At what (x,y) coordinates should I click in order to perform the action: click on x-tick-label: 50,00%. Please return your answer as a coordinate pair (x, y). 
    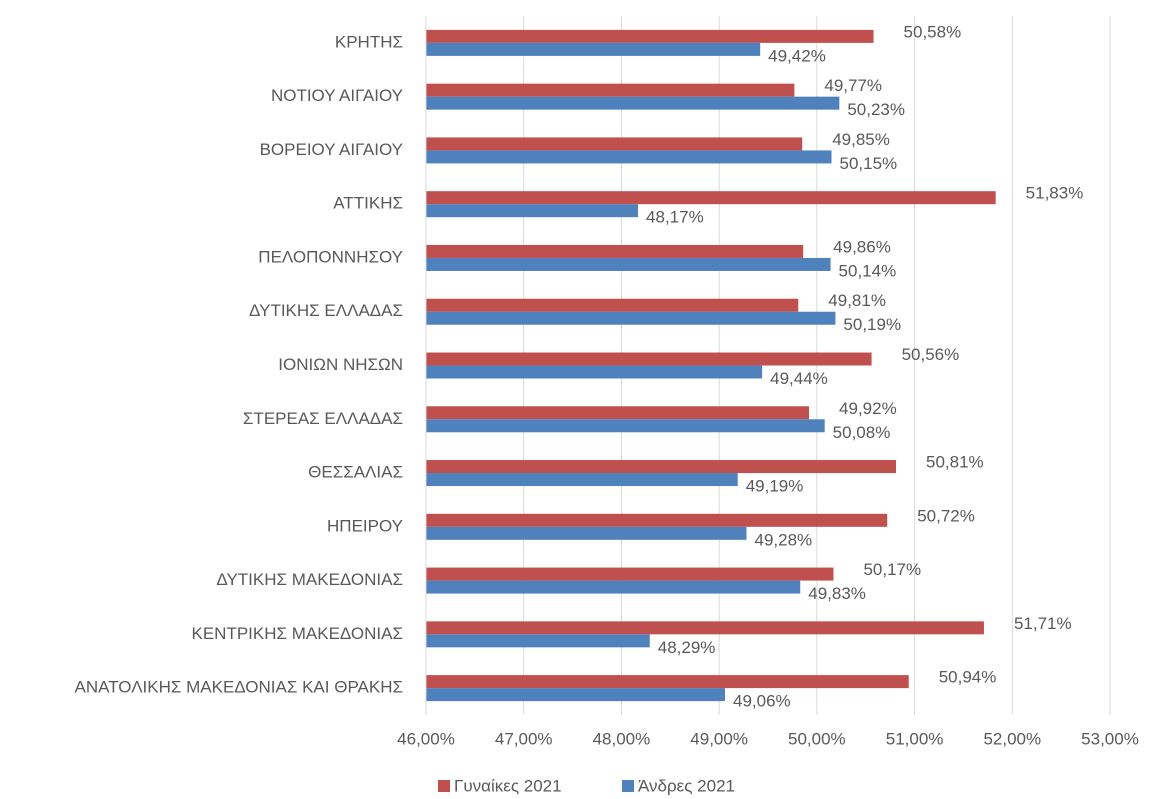
    Looking at the image, I should click on (817, 738).